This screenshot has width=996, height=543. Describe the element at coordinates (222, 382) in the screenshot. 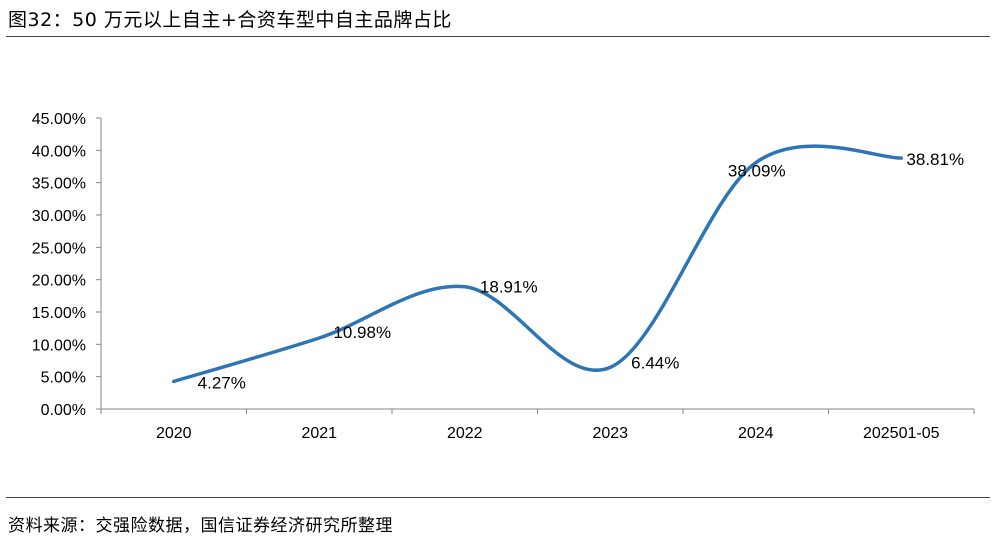

I see `data-label: 4.27%` at that location.